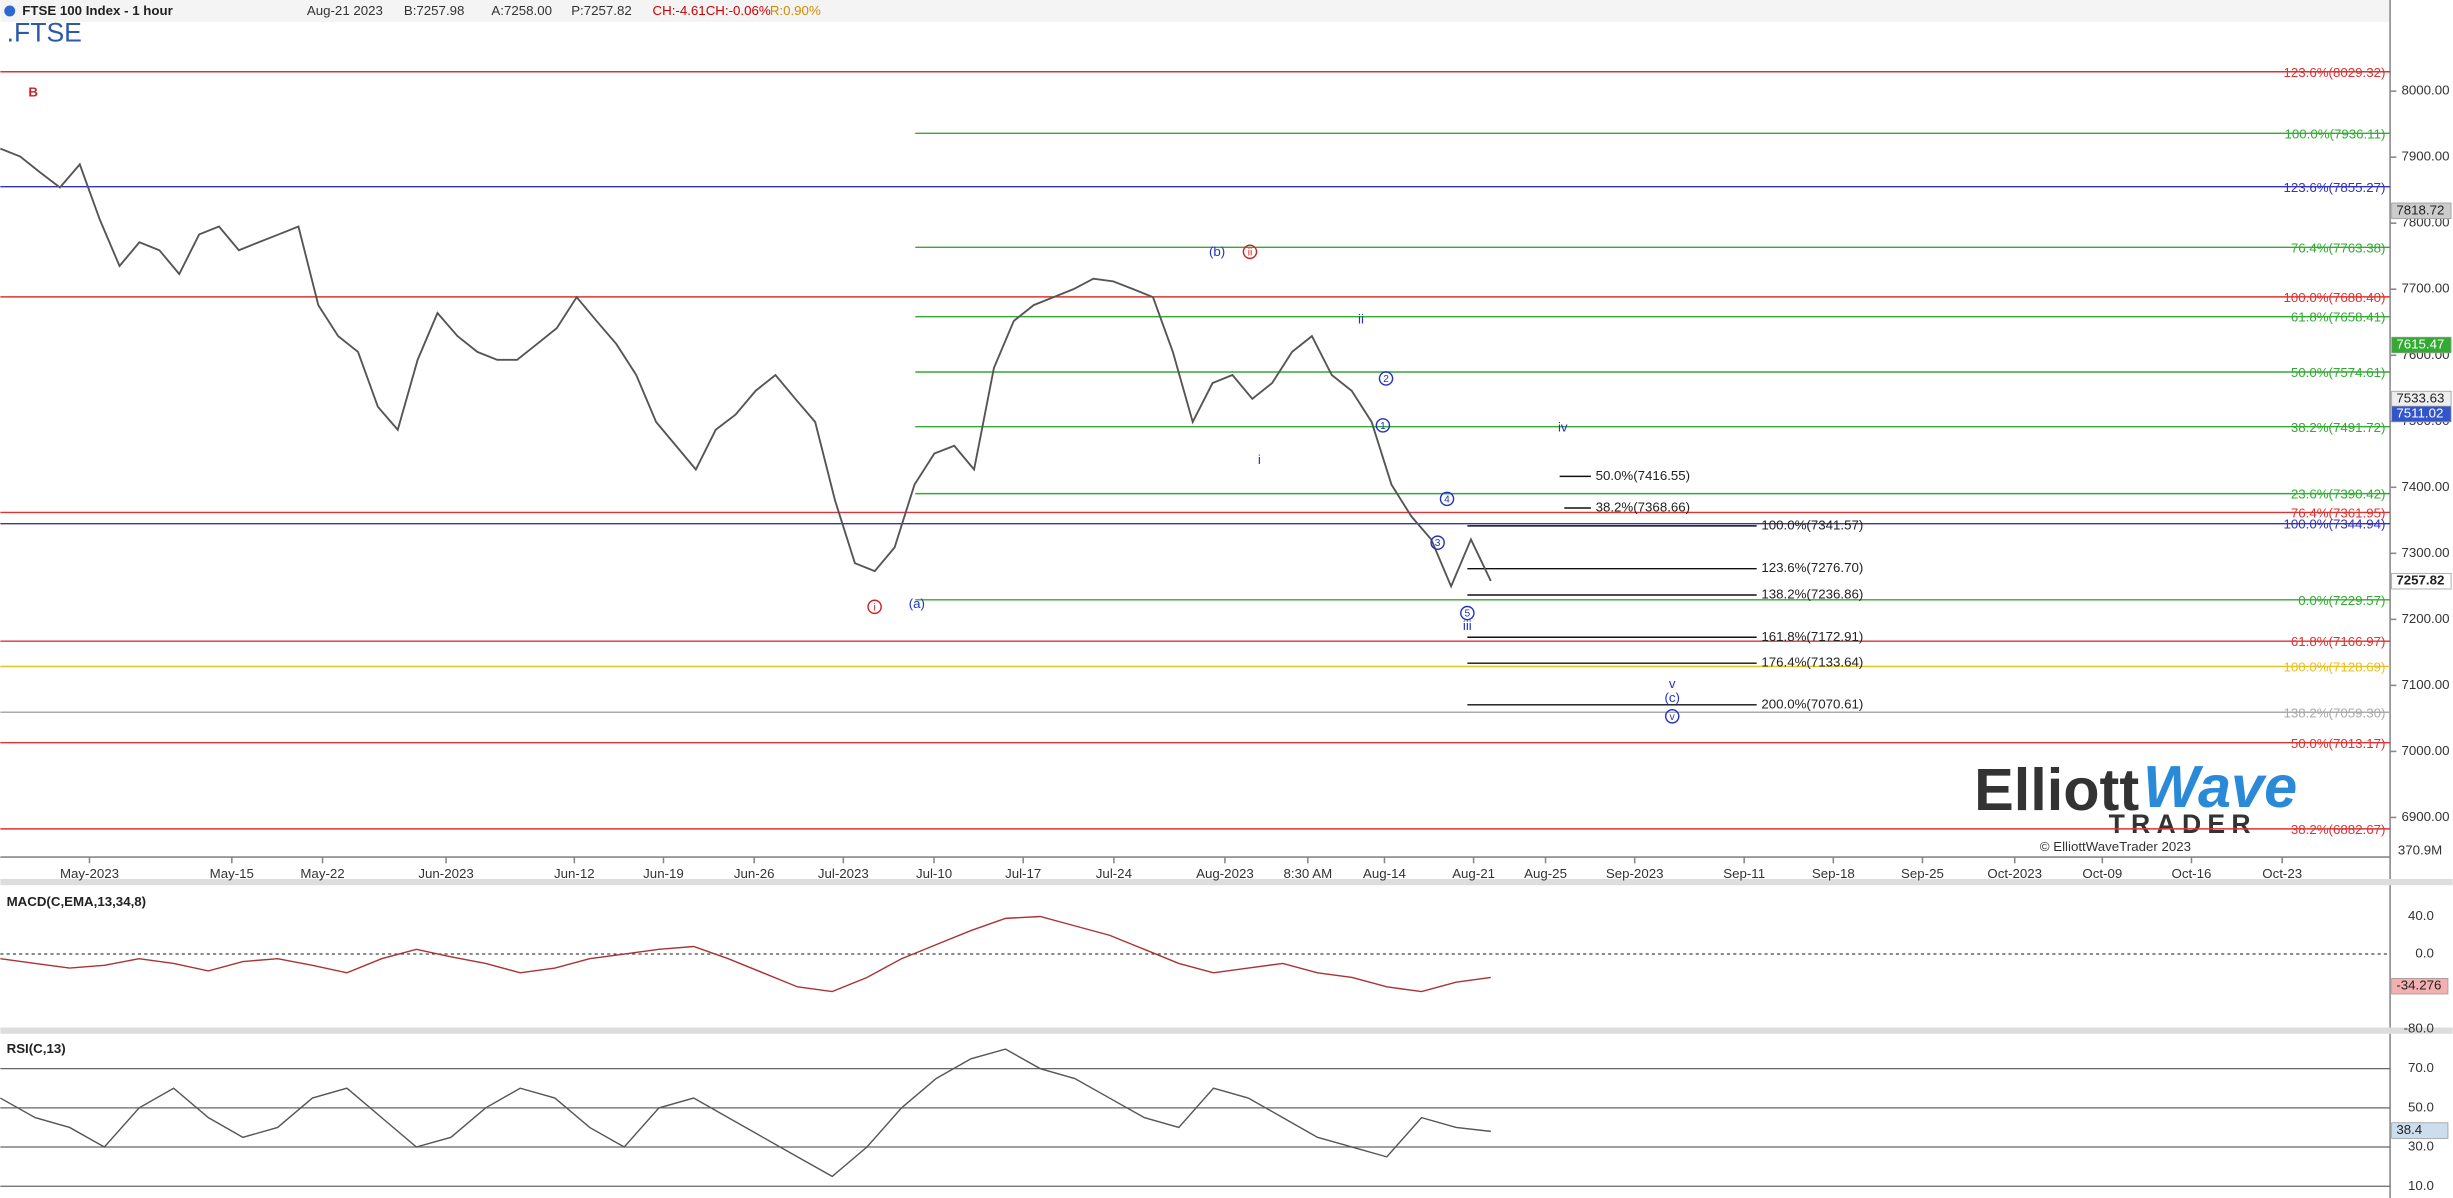 This screenshot has height=1198, width=2453. What do you see at coordinates (679, 10) in the screenshot?
I see `header-item: CH:-4.61` at bounding box center [679, 10].